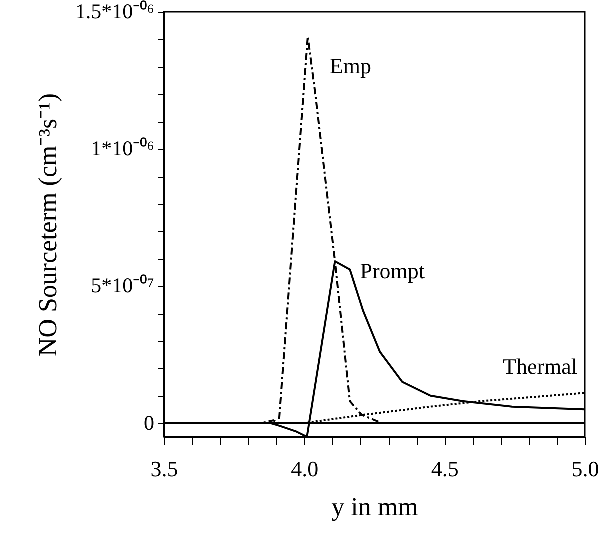  What do you see at coordinates (164, 469) in the screenshot?
I see `x-tick-label: 3.5` at bounding box center [164, 469].